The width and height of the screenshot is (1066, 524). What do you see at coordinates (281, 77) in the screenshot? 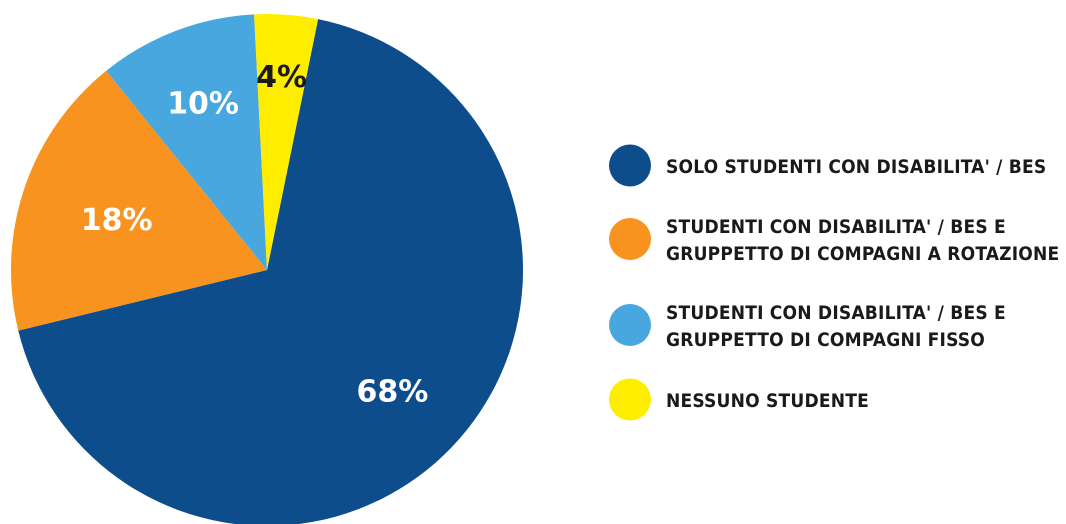
I see `slice-label-4: 4%` at bounding box center [281, 77].